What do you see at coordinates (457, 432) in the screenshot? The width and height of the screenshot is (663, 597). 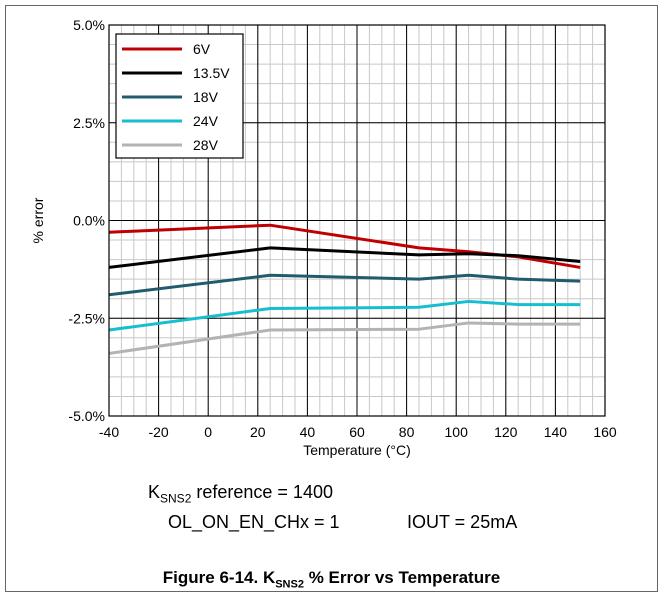 I see `x-tick-label: 100` at bounding box center [457, 432].